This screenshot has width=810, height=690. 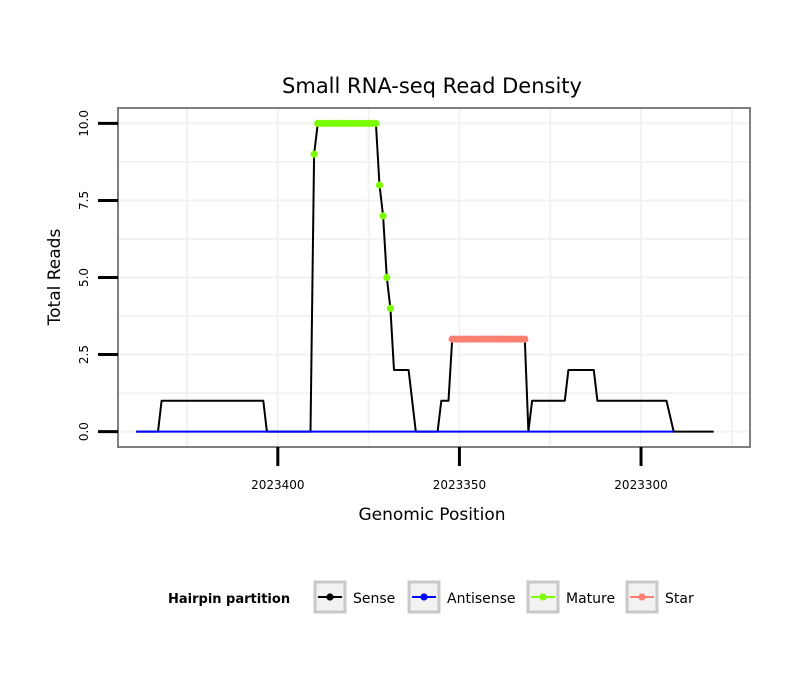 I want to click on x-tick-label: 2023350, so click(x=459, y=485).